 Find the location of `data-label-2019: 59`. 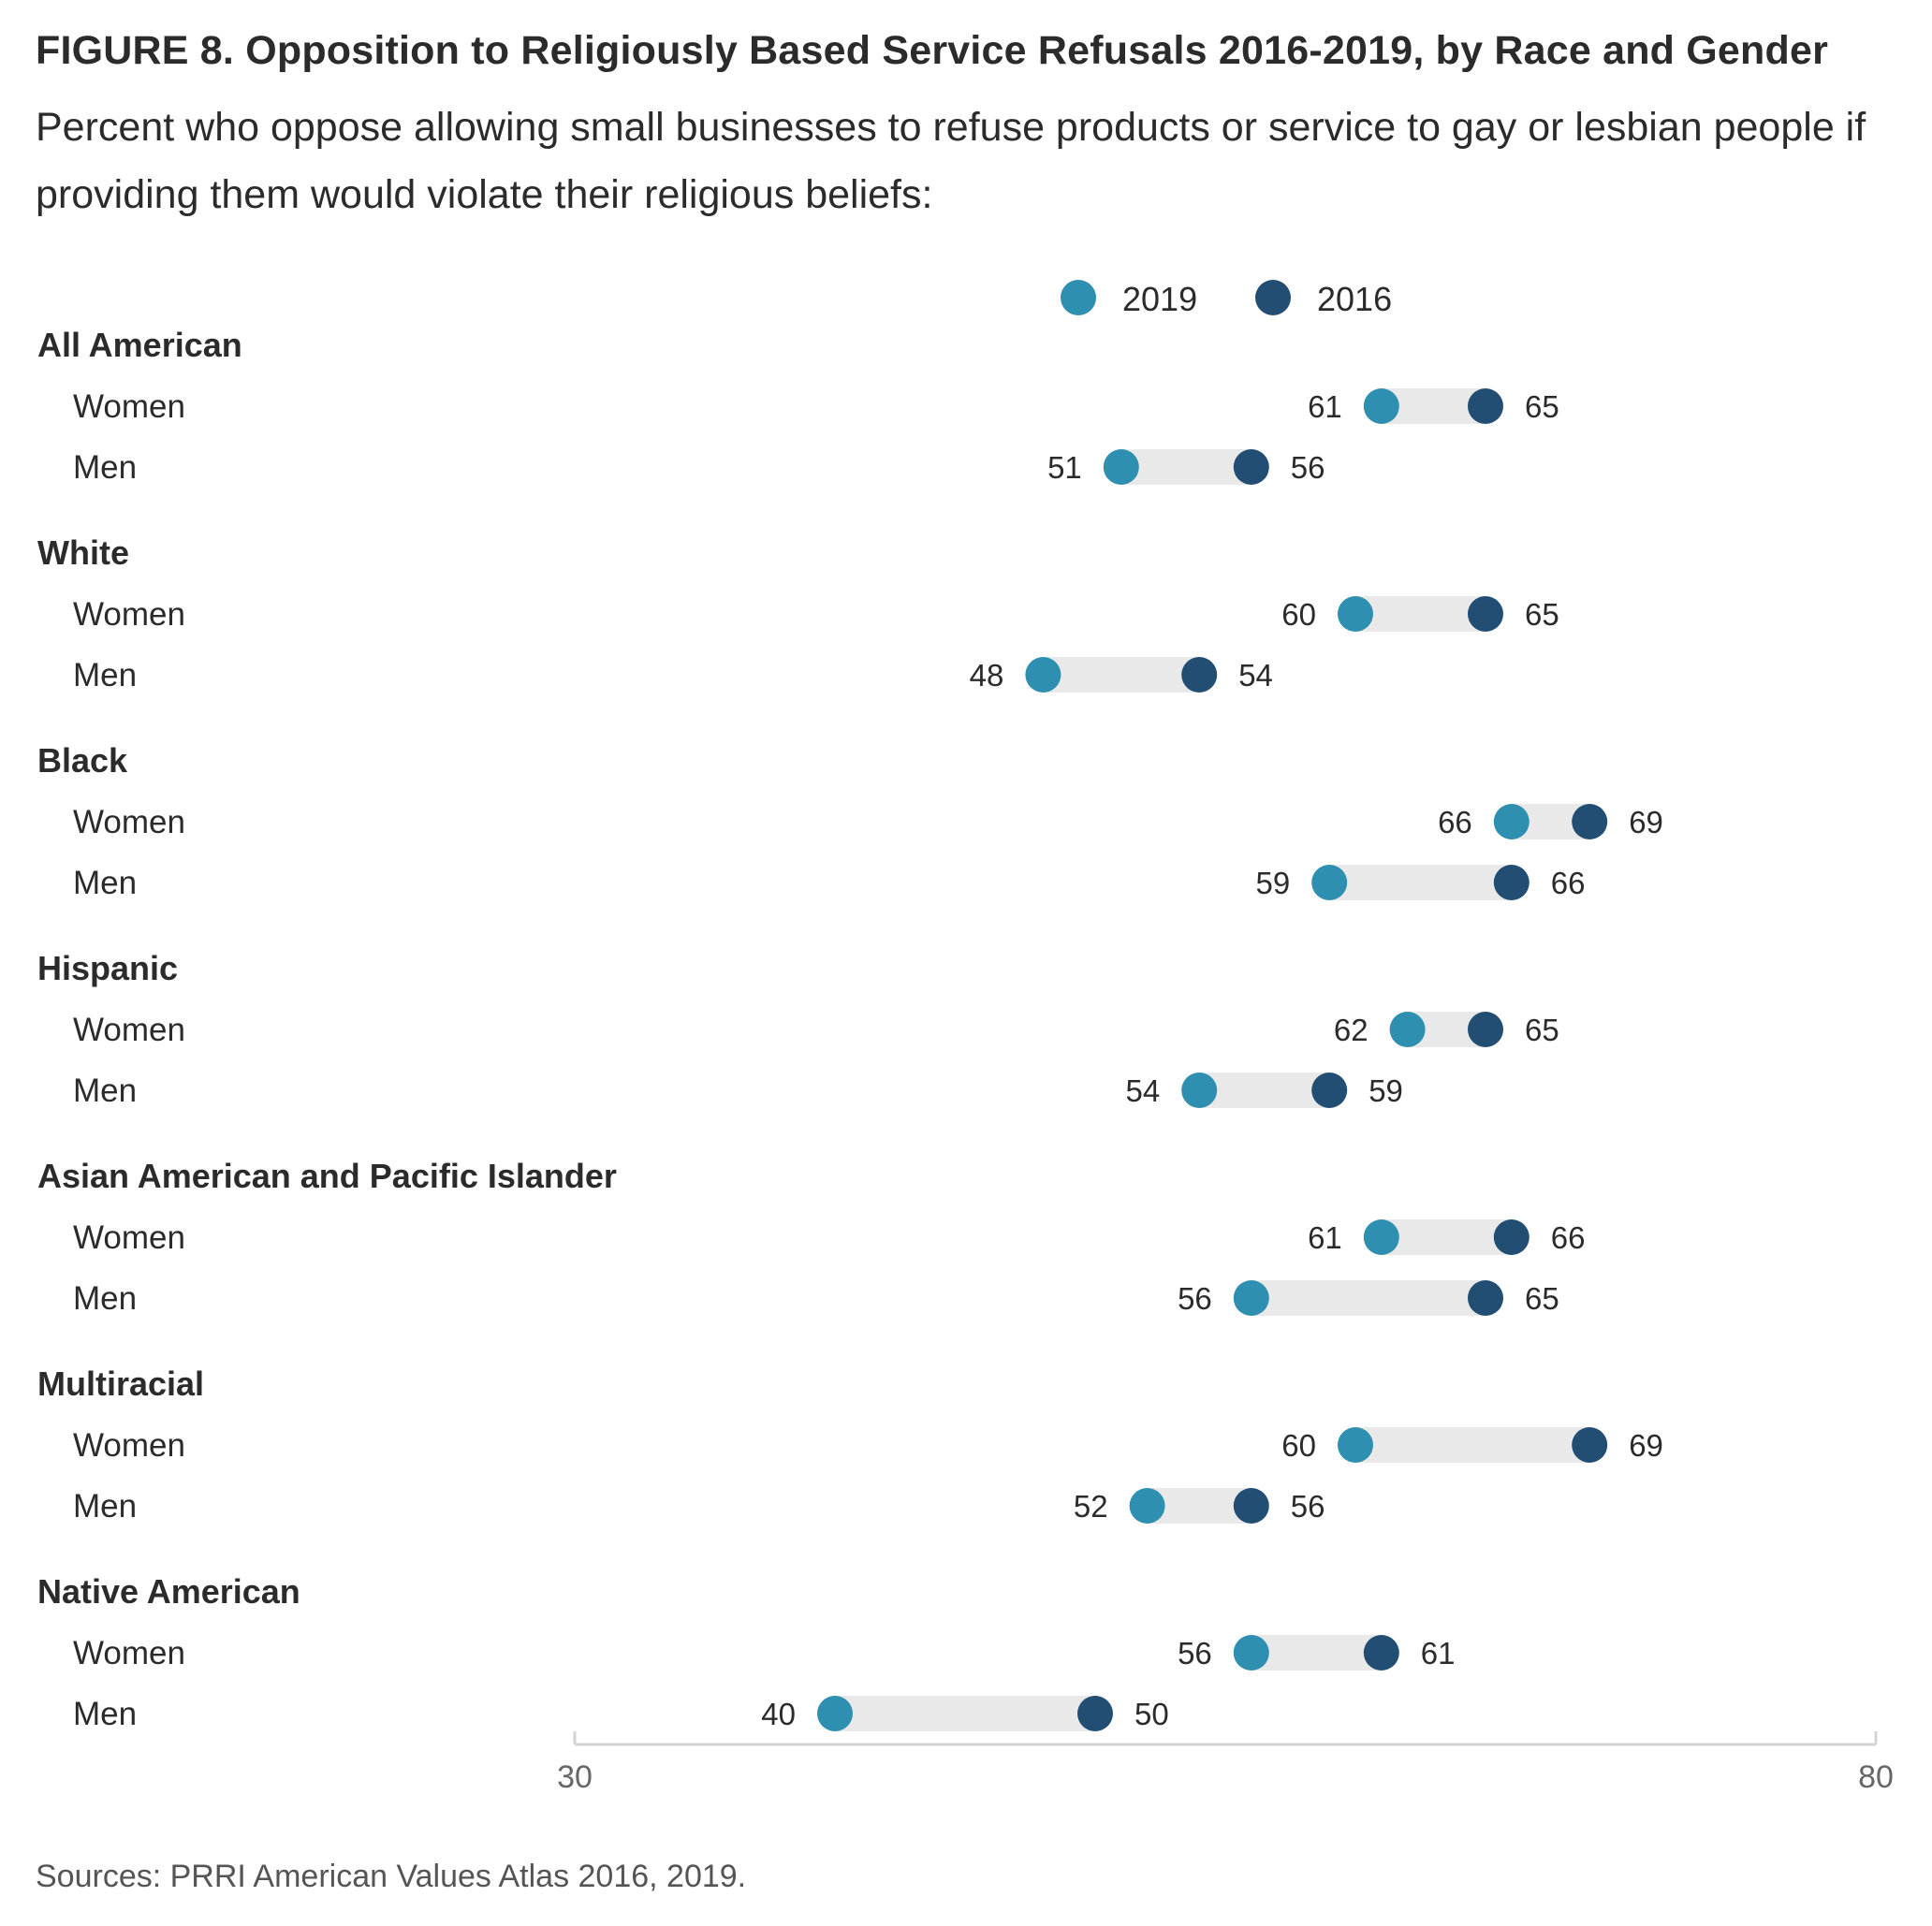

data-label-2019: 59 is located at coordinates (1272, 883).